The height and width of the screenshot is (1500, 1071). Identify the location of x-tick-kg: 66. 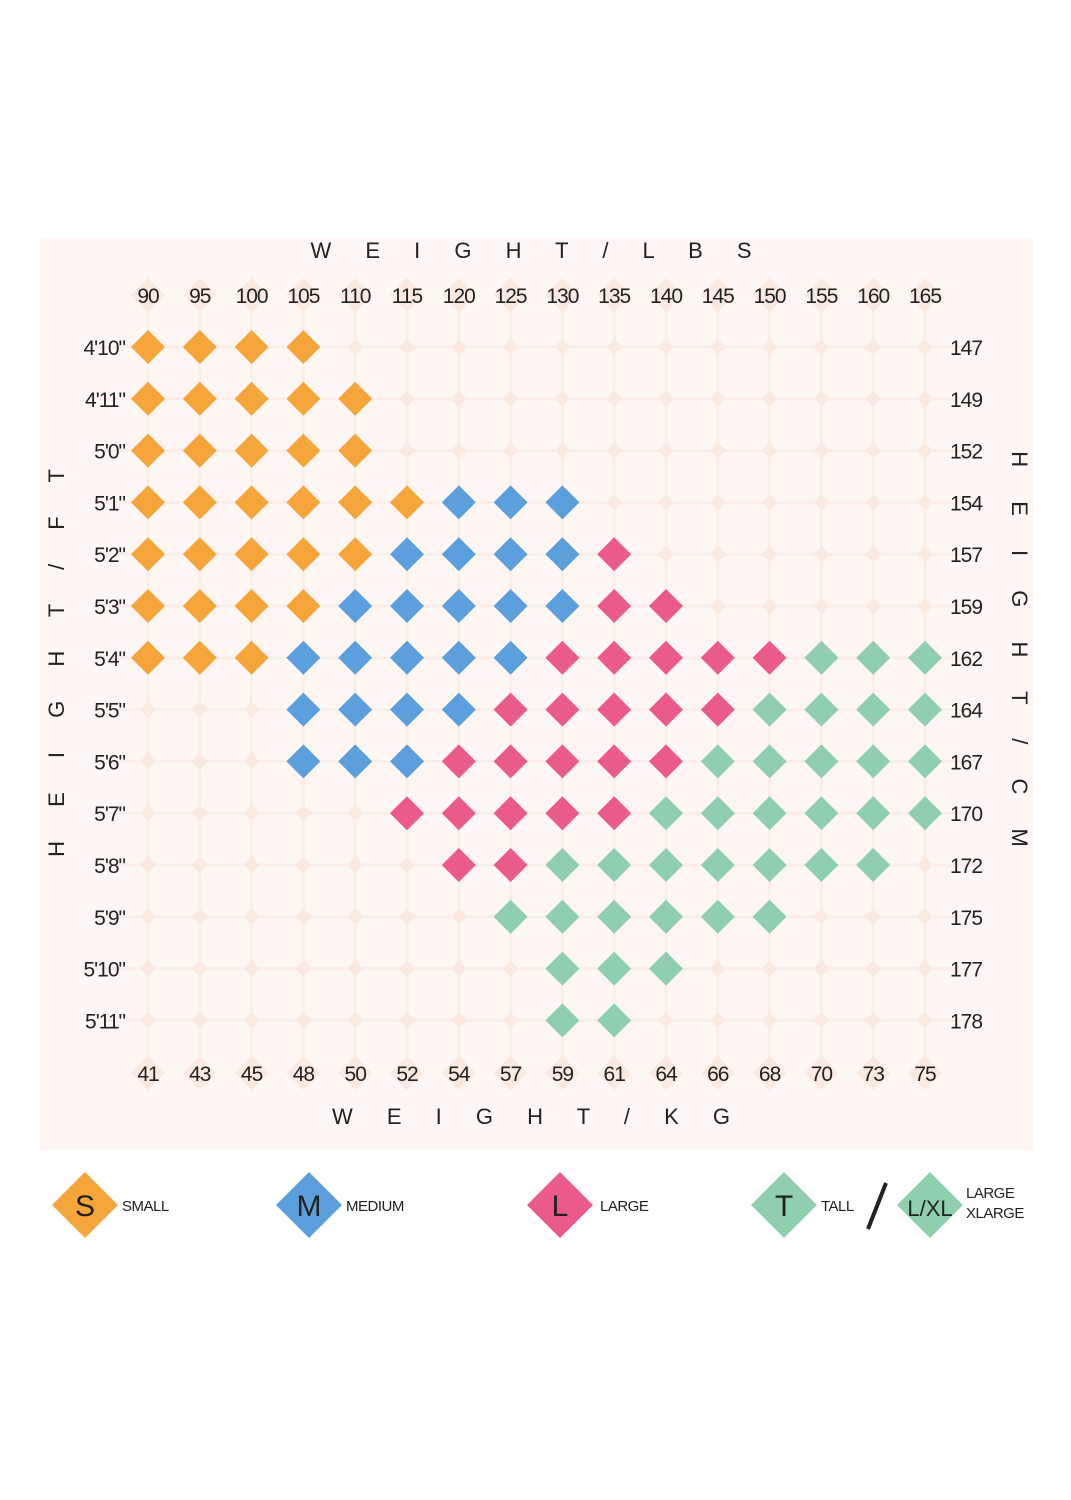
(718, 1074).